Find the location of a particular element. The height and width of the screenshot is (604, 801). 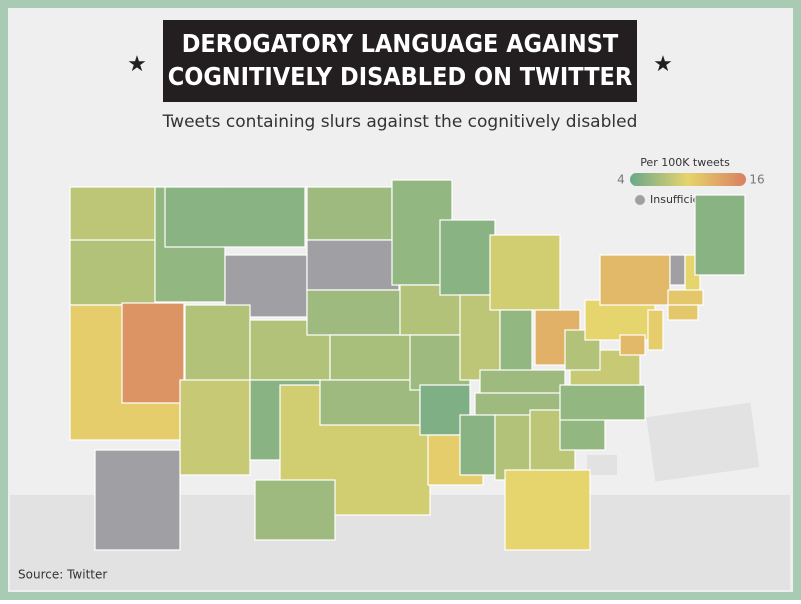

legend-min: 4 is located at coordinates (621, 180).